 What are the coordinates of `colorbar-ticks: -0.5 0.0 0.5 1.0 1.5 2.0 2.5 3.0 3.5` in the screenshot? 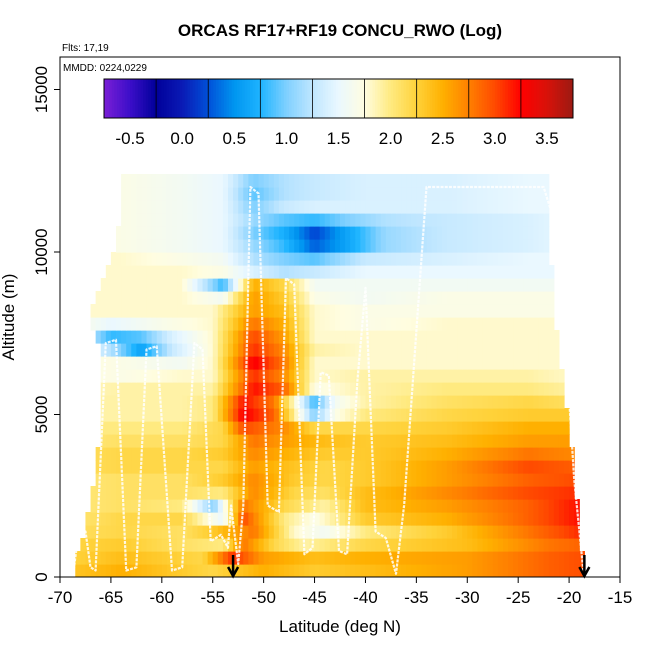 It's located at (336, 138).